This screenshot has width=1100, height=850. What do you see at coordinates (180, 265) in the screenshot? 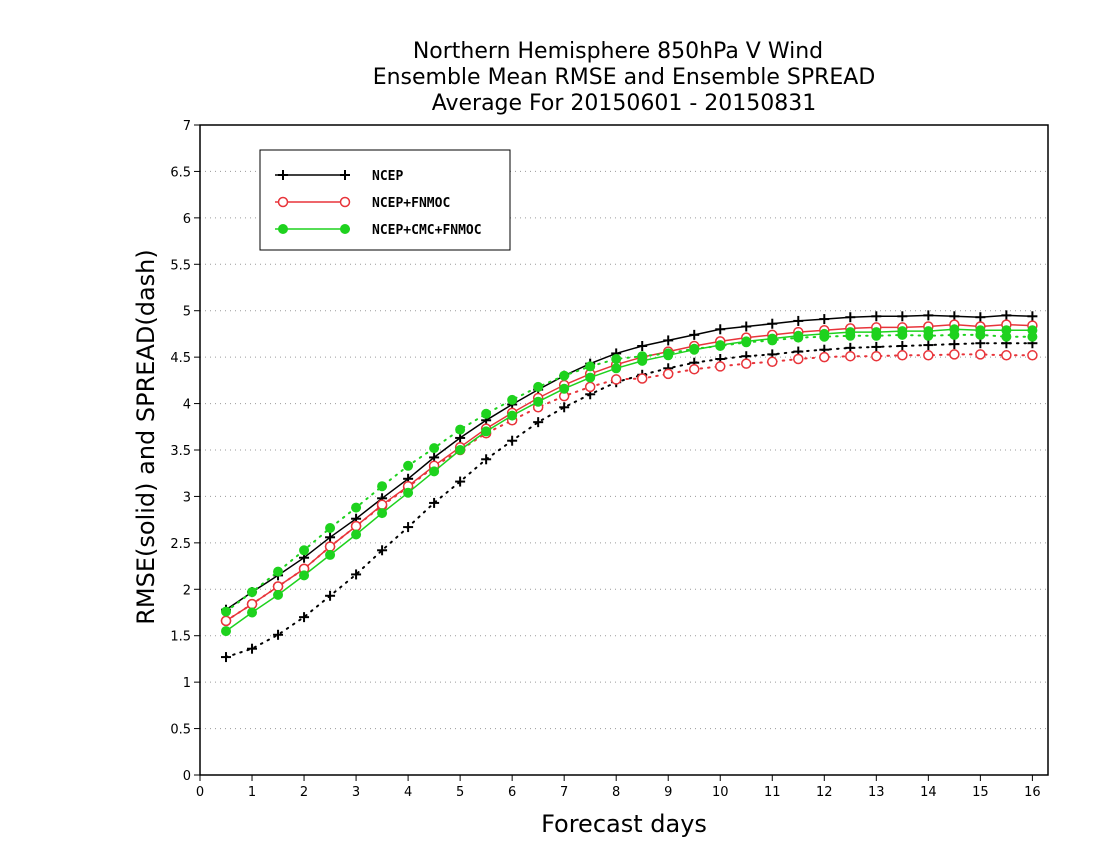
I see `y-tick-label-5.5: 5.5` at bounding box center [180, 265].